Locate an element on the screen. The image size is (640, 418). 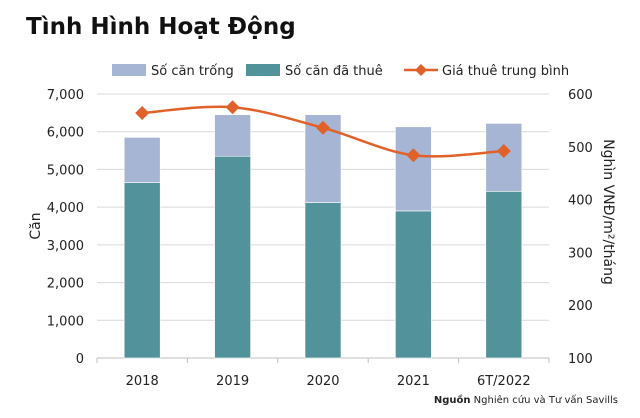
y-axis-label: Căn is located at coordinates (36, 225).